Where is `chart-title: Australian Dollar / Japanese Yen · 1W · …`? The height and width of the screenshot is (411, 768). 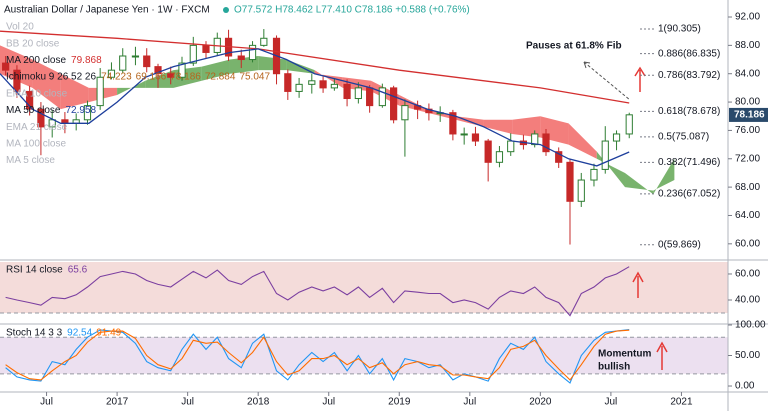
chart-title: Australian Dollar / Japanese Yen · 1W · … is located at coordinates (107, 10).